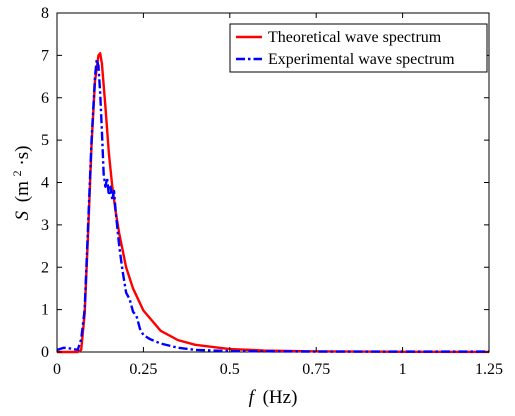 The width and height of the screenshot is (515, 416). I want to click on y-tick-label-7: 7, so click(45, 55).